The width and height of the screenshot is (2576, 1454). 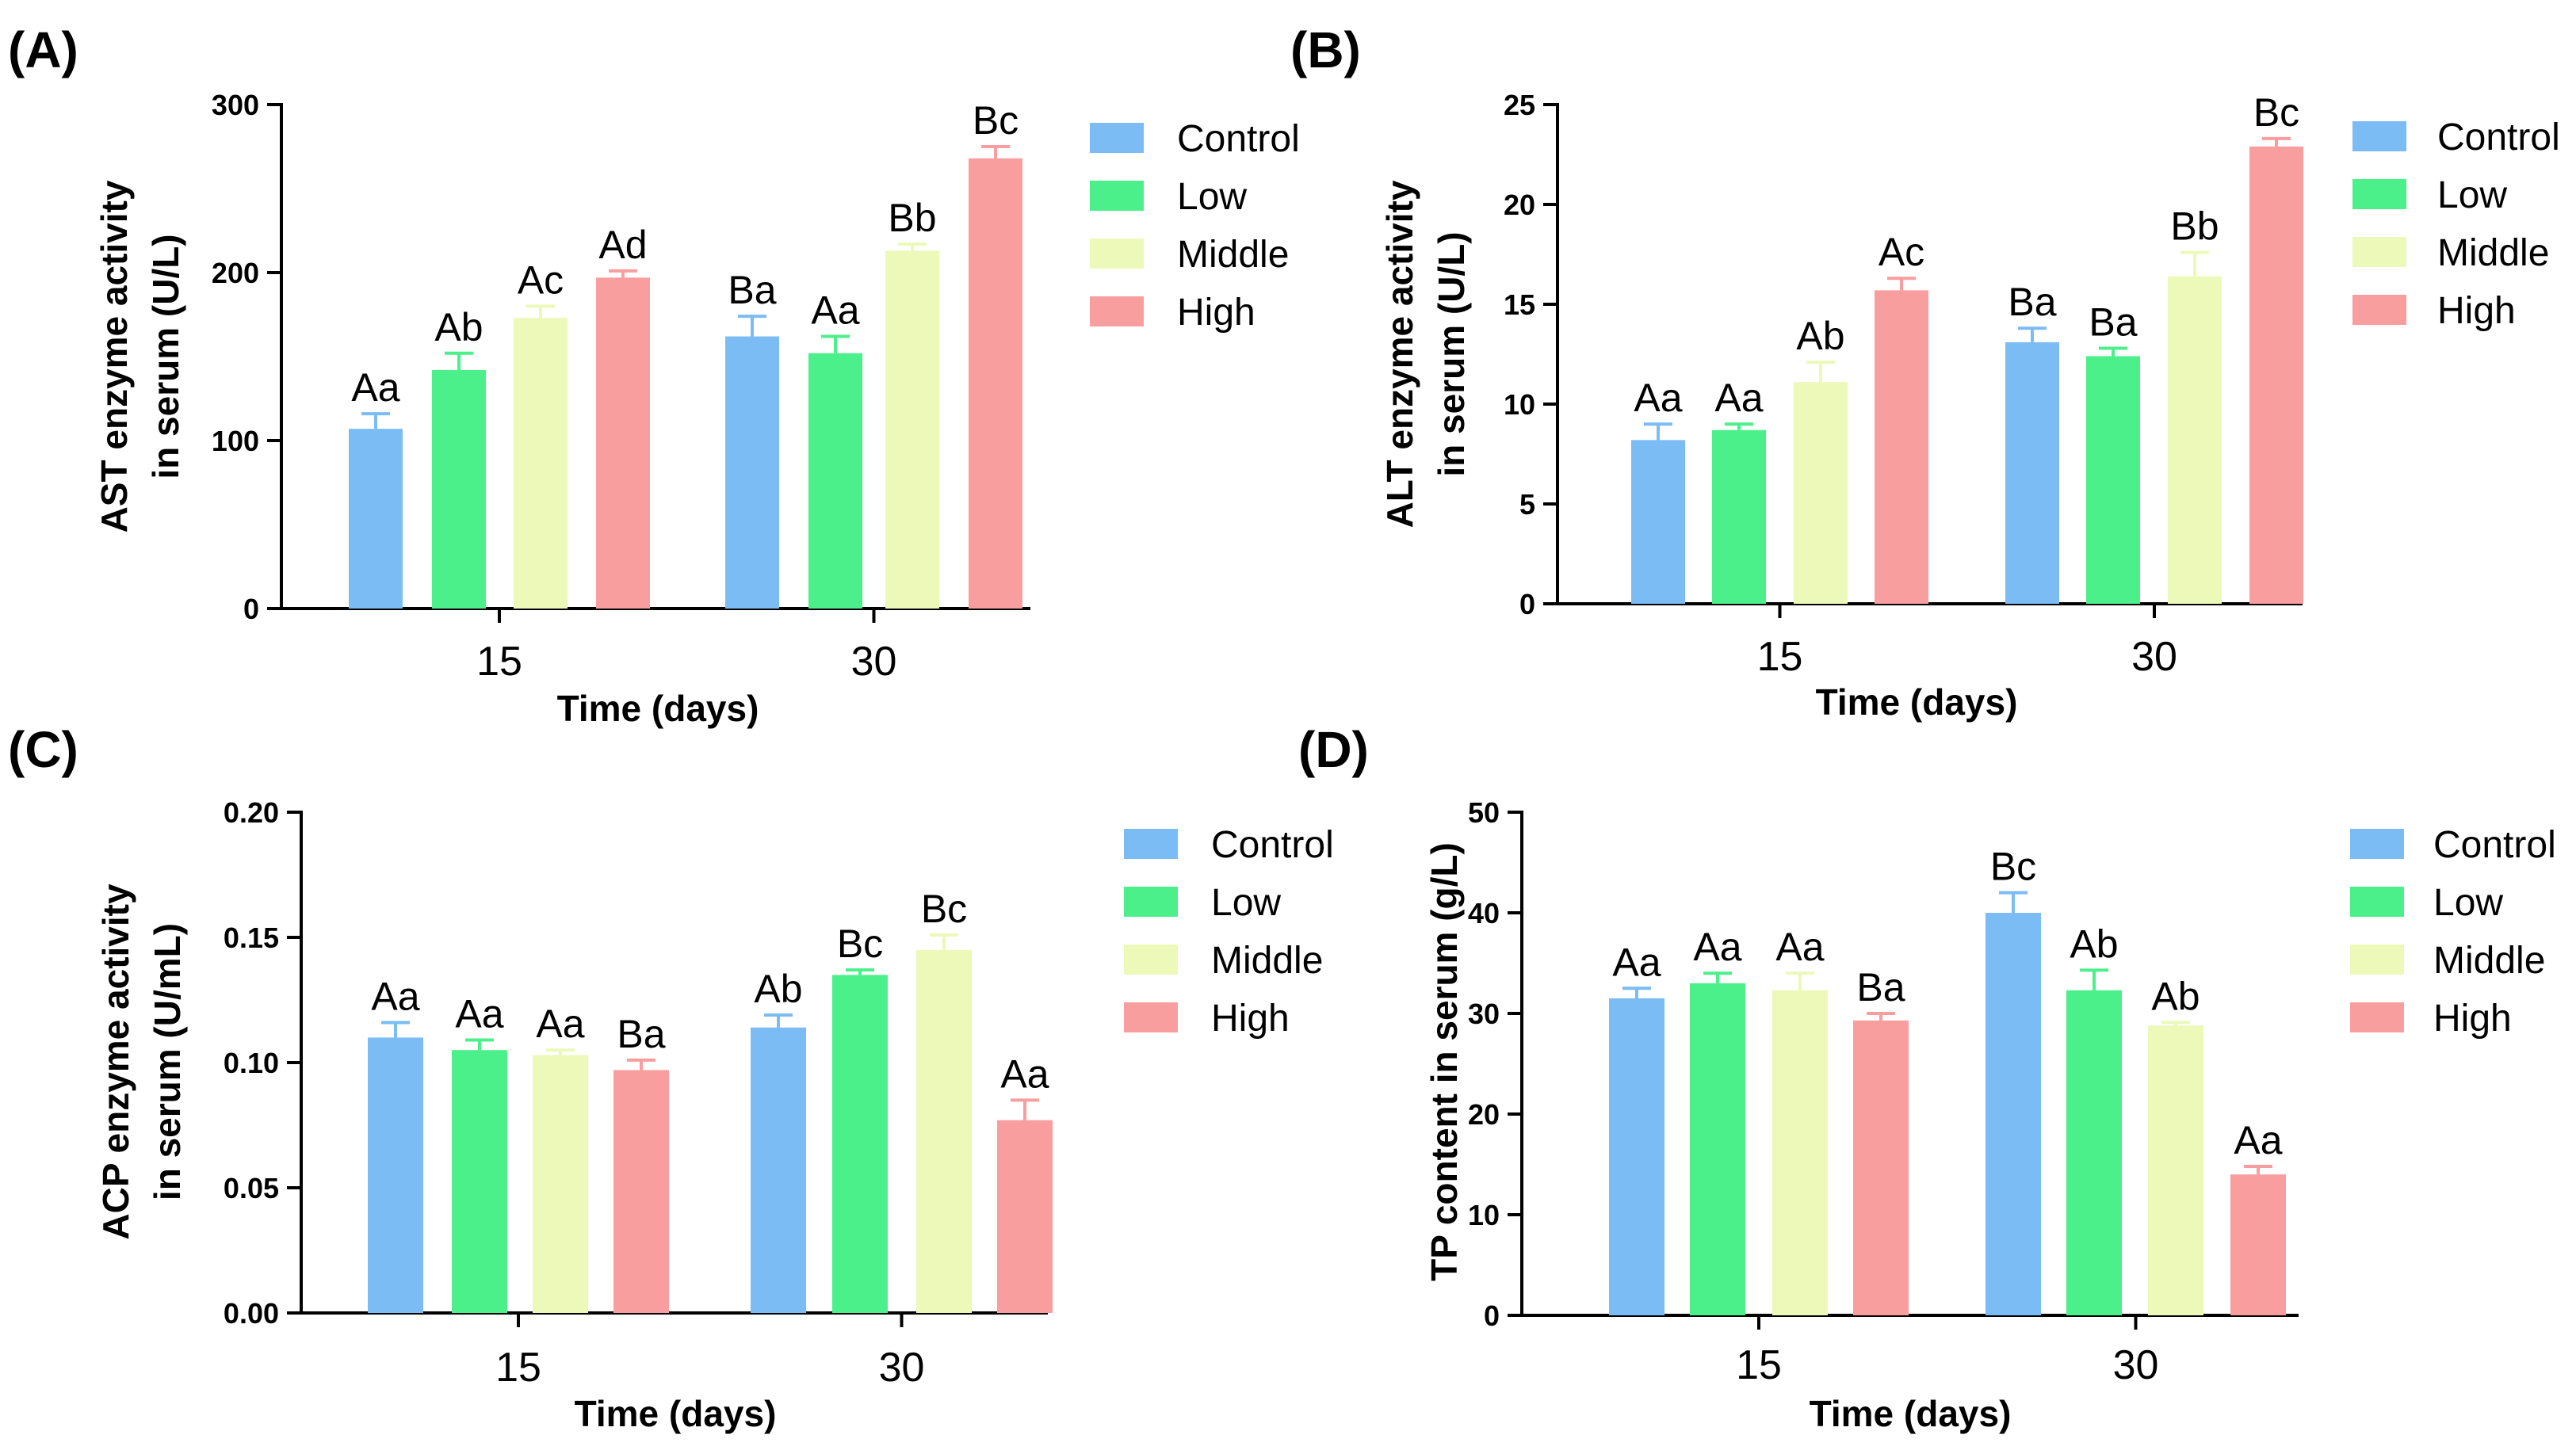 I want to click on y-tick-label: 0.15, so click(x=252, y=938).